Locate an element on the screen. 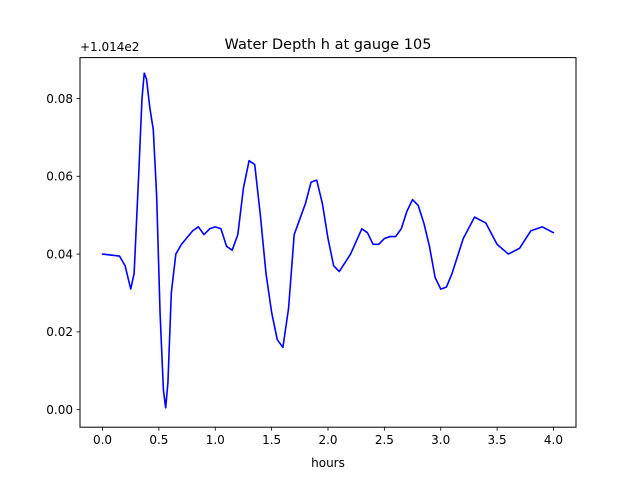 Image resolution: width=640 pixels, height=485 pixels. chart-title: Water Depth h at gauge 105 is located at coordinates (328, 45).